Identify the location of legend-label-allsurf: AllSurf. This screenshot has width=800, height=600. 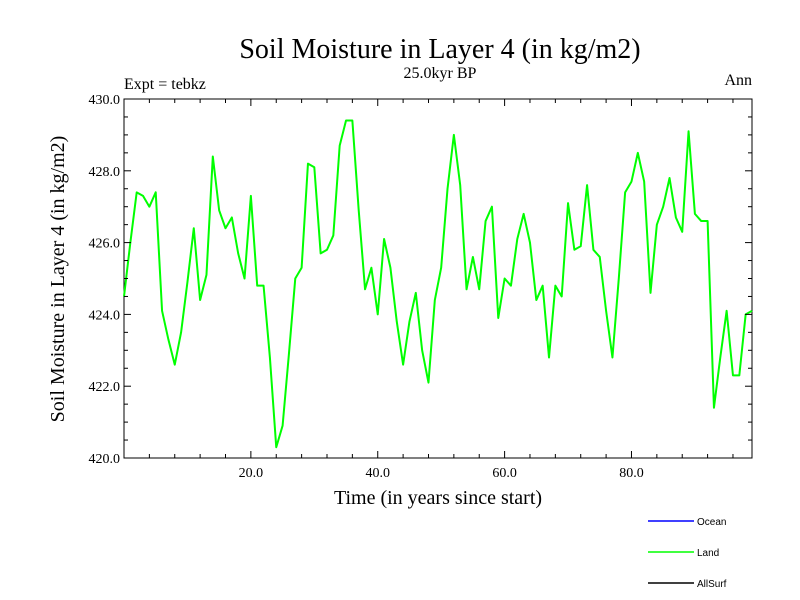
(712, 584).